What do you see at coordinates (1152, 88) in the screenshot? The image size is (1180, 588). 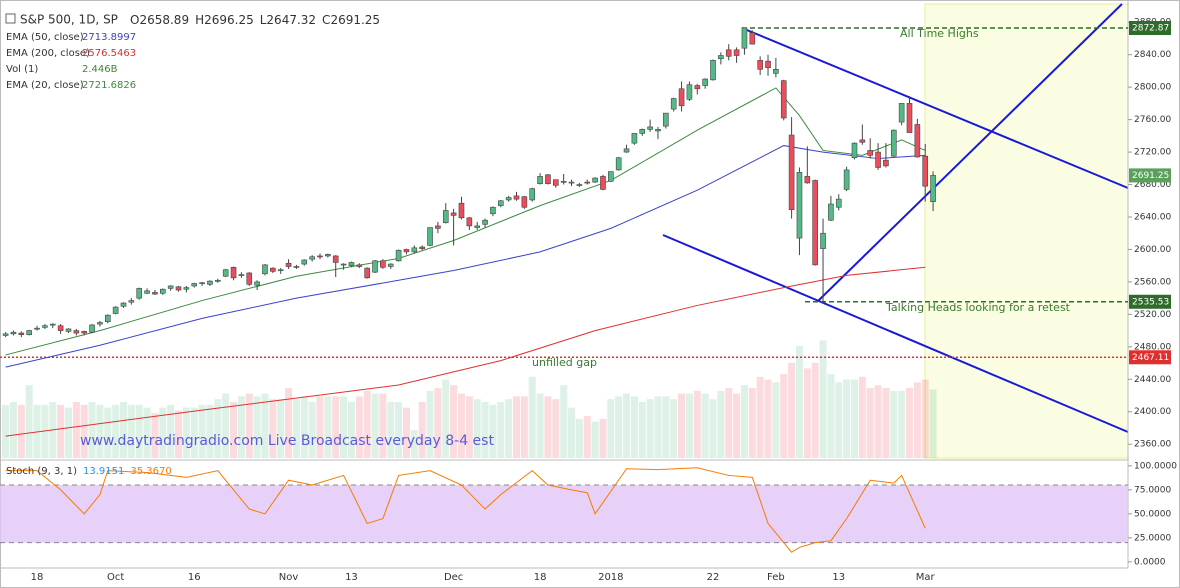 I see `y-tick-label: 2800.00` at bounding box center [1152, 88].